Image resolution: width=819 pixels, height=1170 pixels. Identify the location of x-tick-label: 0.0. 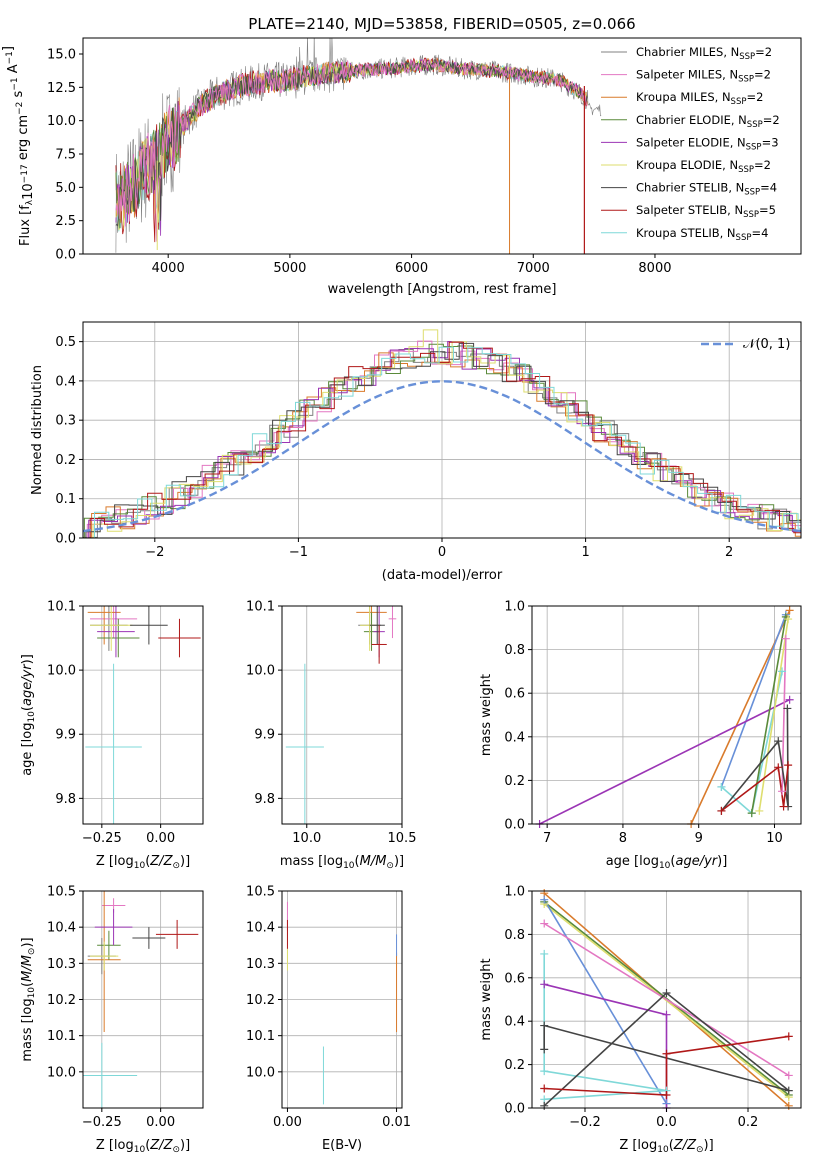
(666, 1122).